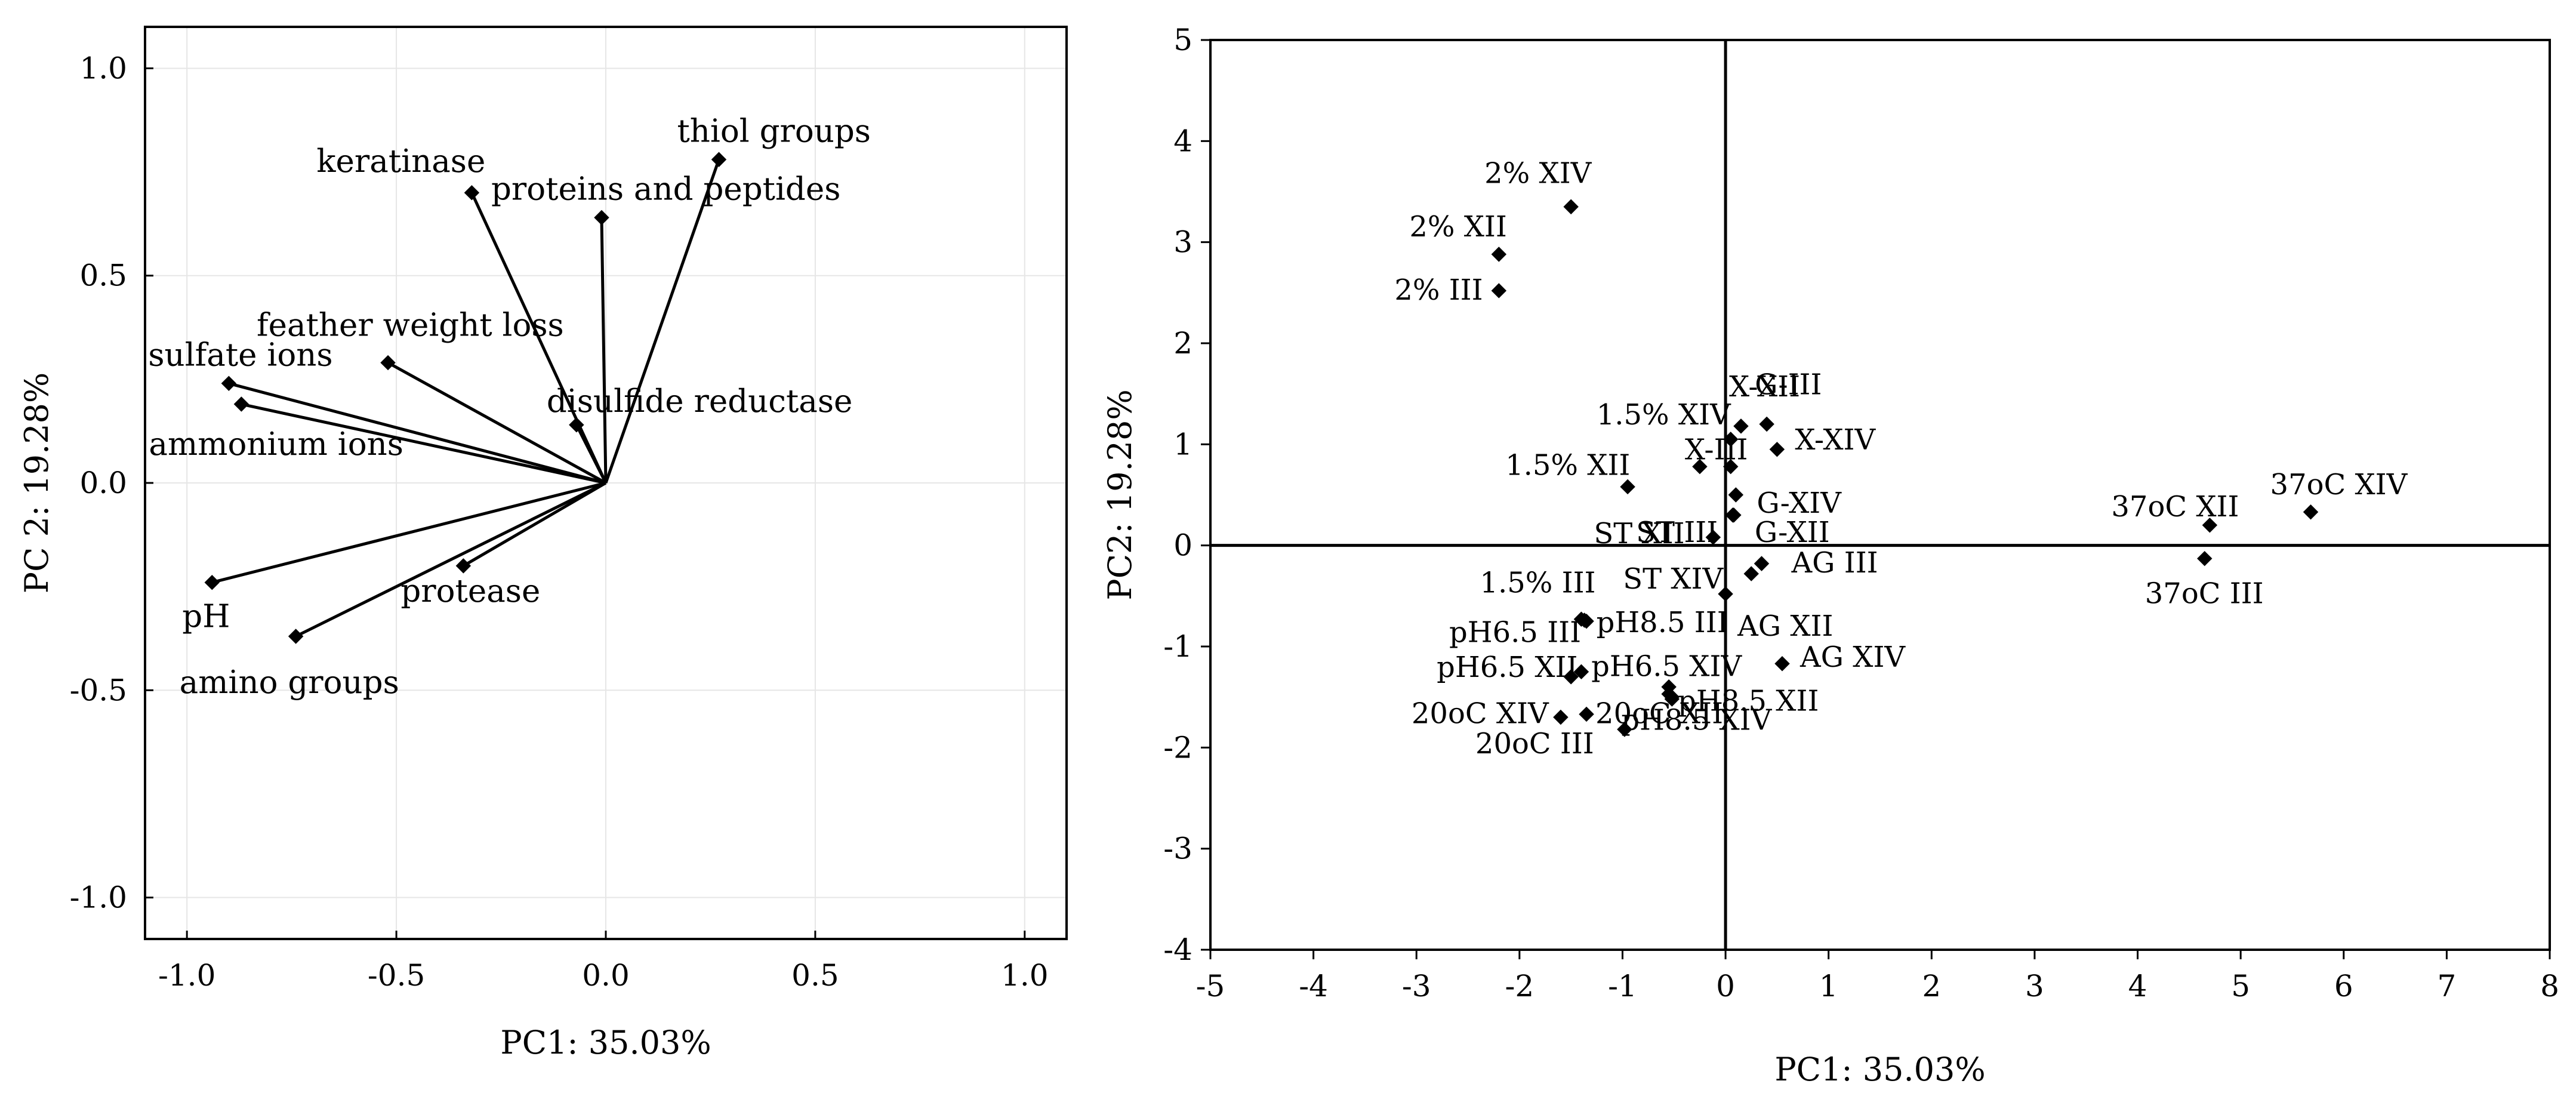  What do you see at coordinates (1183, 344) in the screenshot?
I see `right-y-tick-label: 2` at bounding box center [1183, 344].